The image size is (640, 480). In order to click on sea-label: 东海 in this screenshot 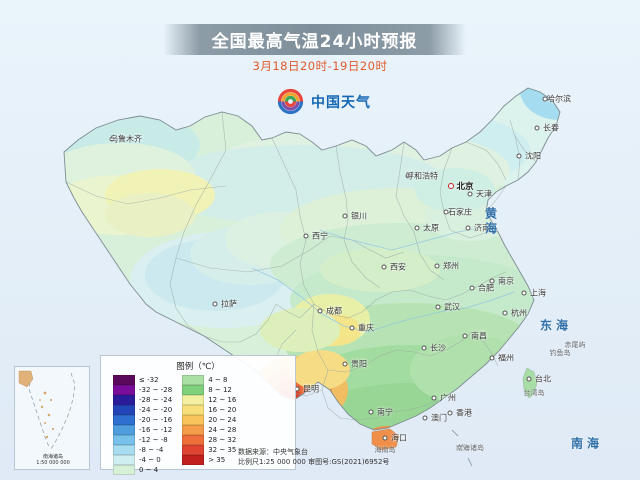, I will do `click(556, 325)`.